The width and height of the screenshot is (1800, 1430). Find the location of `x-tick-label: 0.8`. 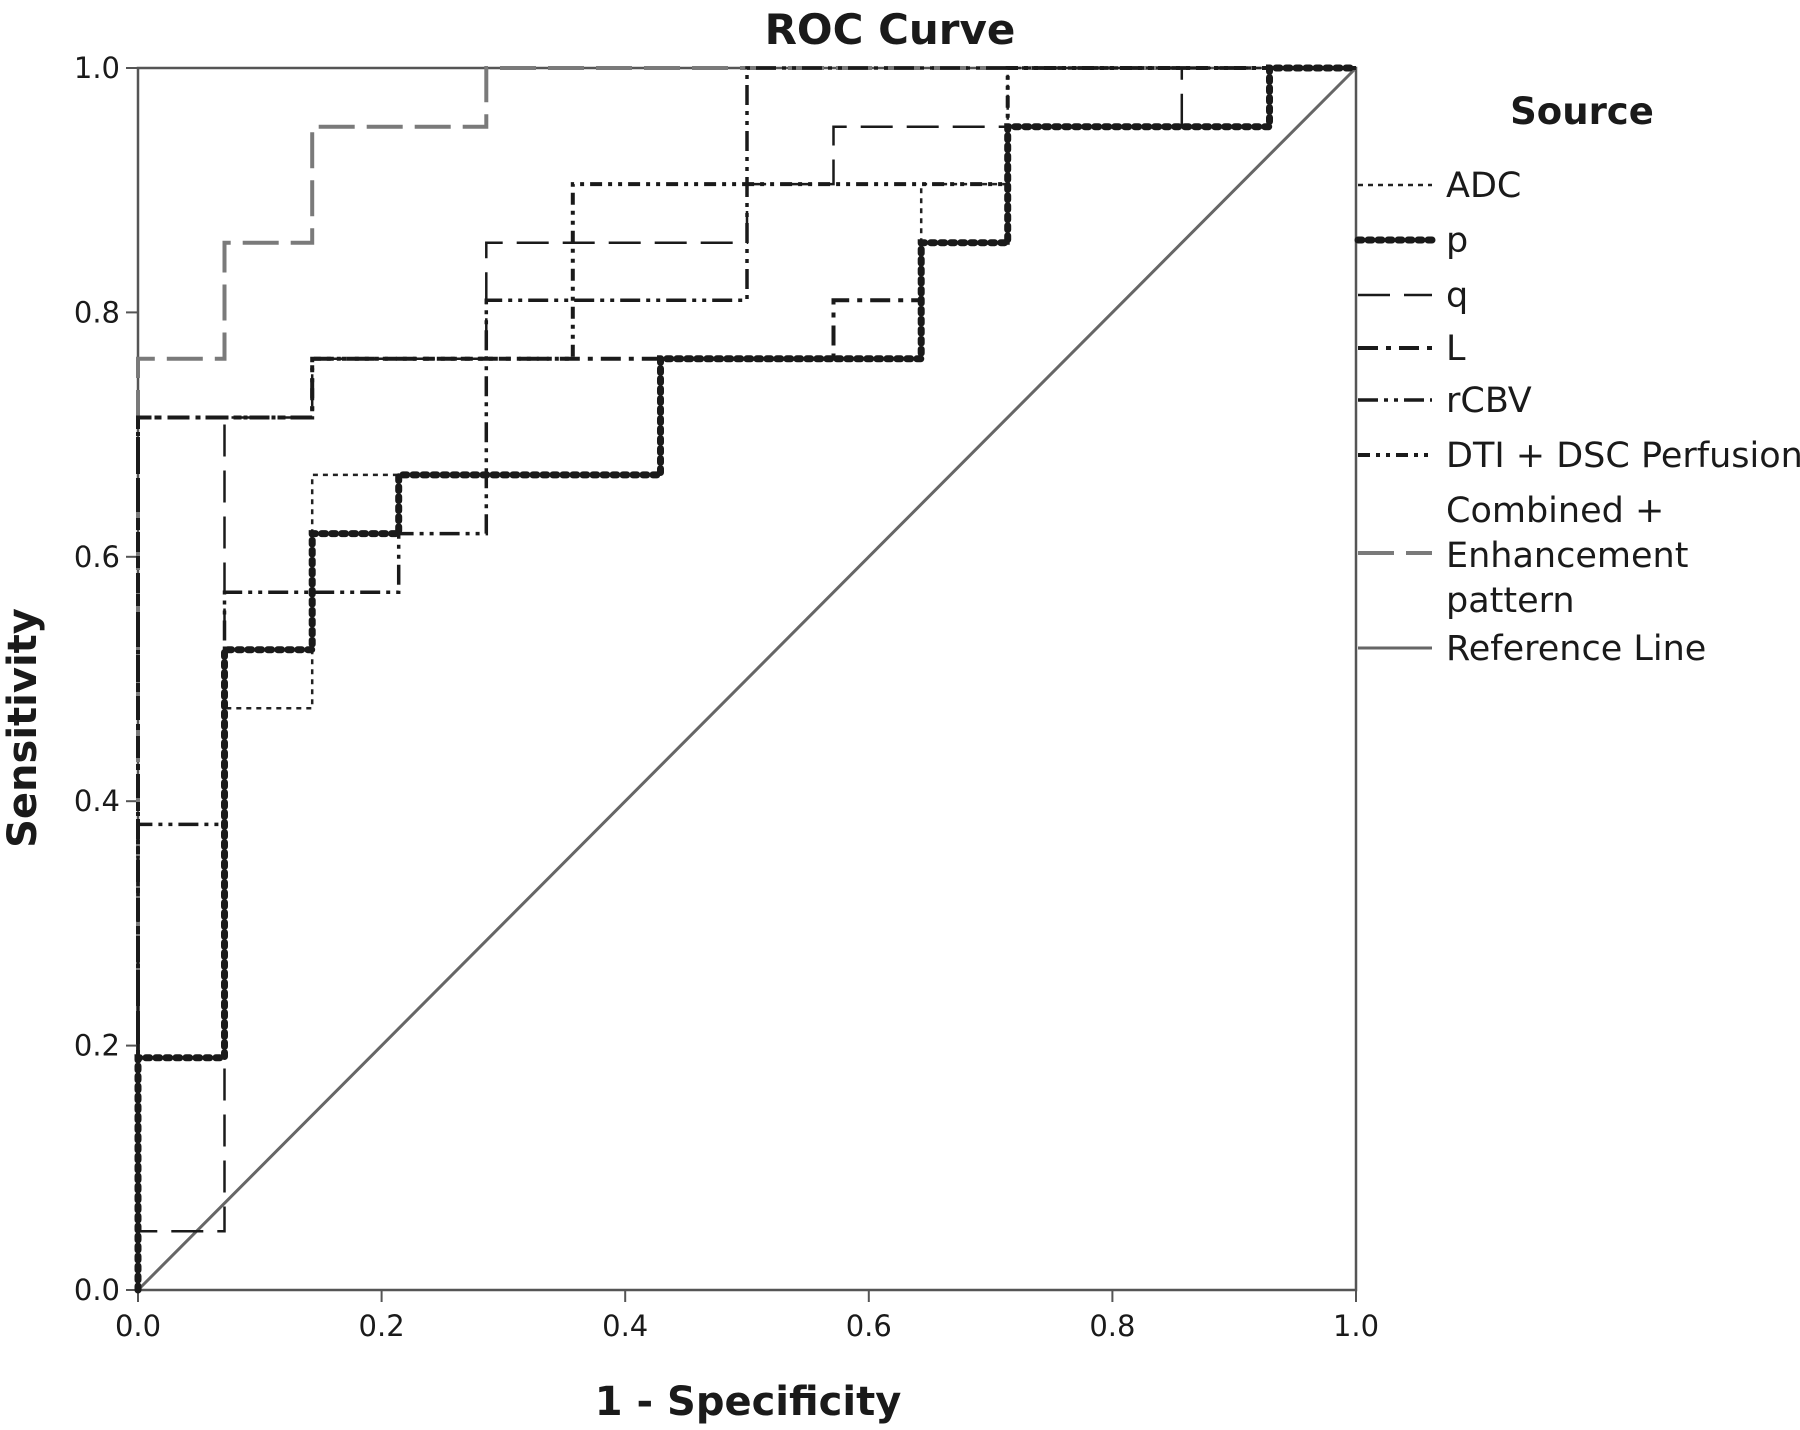

x-tick-label: 0.8 is located at coordinates (1112, 1326).